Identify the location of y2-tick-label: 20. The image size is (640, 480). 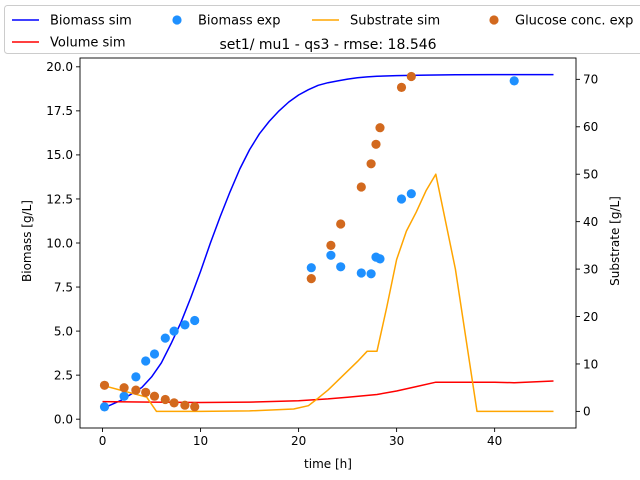
(590, 317).